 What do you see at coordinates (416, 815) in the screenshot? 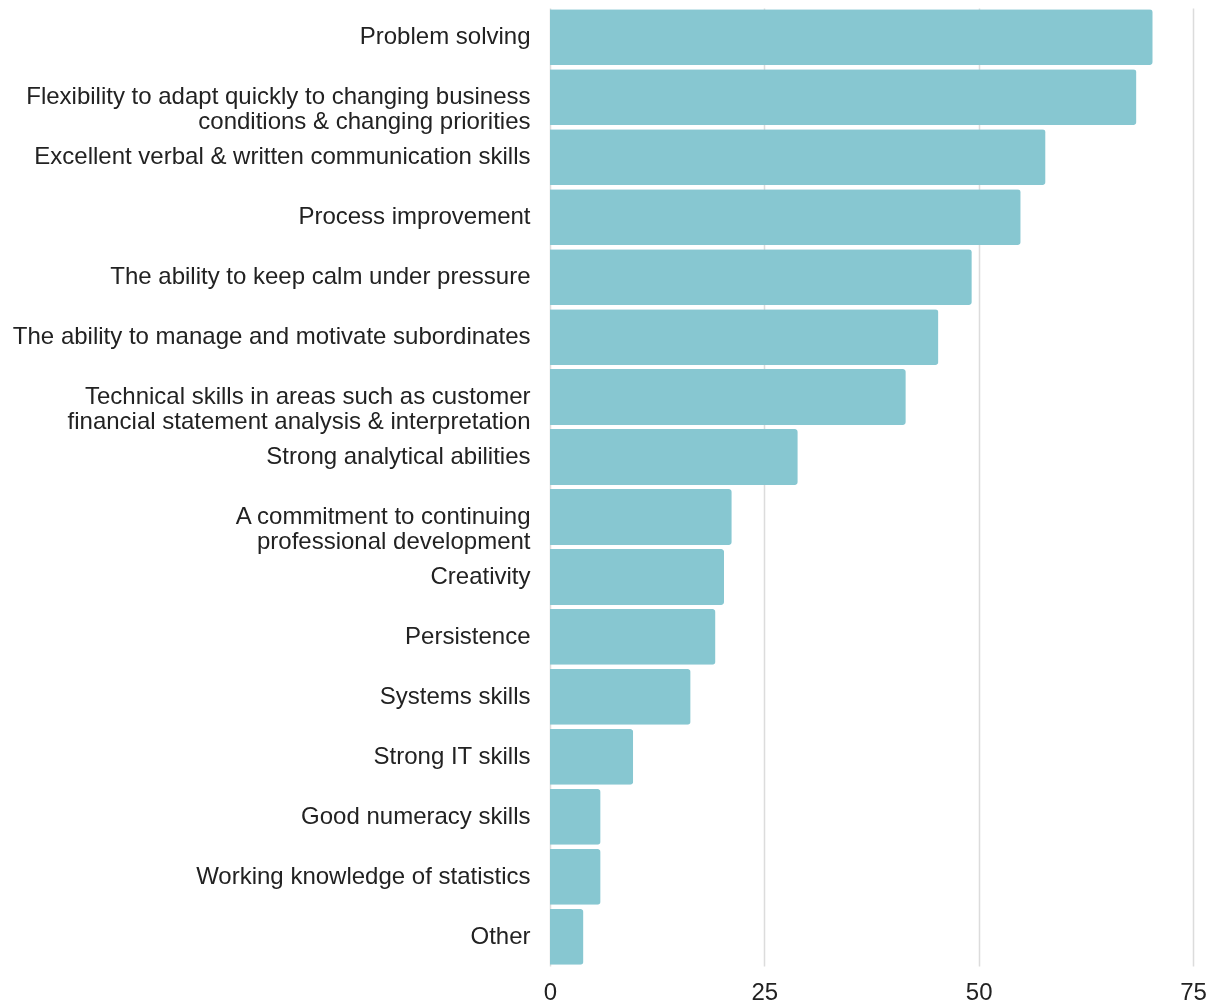
I see `y-tick-label: Good numeracy skills` at bounding box center [416, 815].